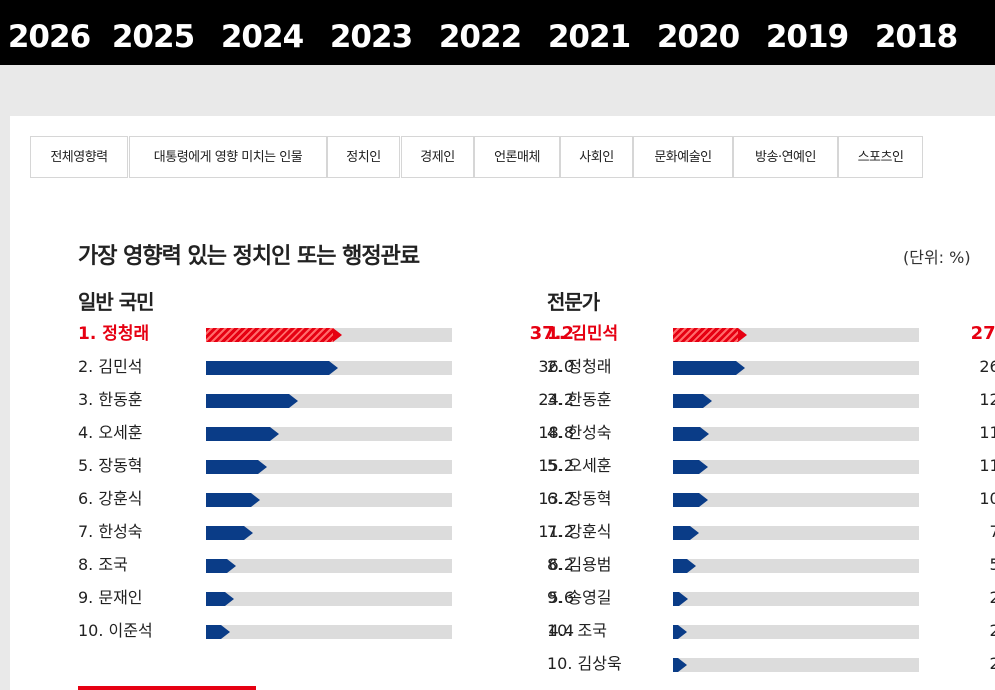  I want to click on ranking-row: 3. 한동훈 12.4, so click(771, 400).